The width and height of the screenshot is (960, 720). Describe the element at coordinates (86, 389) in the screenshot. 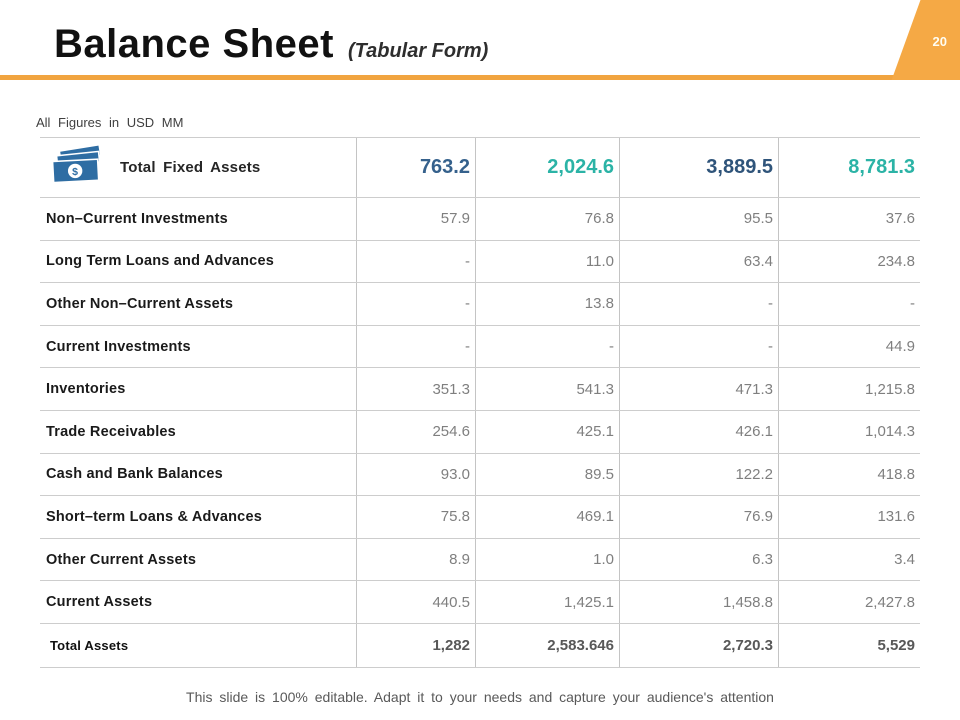

I see `row-label: Inventories` at that location.